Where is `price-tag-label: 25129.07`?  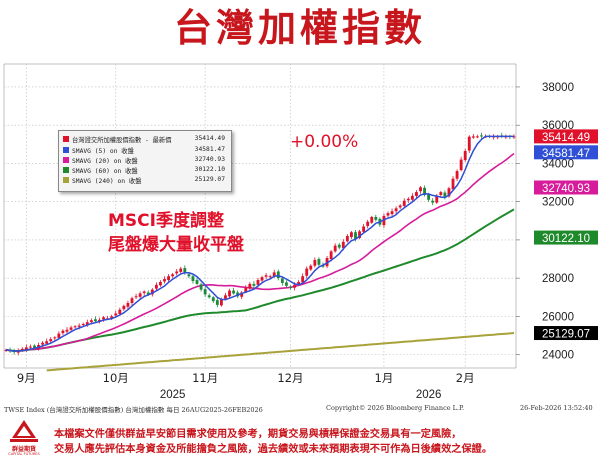 price-tag-label: 25129.07 is located at coordinates (566, 335).